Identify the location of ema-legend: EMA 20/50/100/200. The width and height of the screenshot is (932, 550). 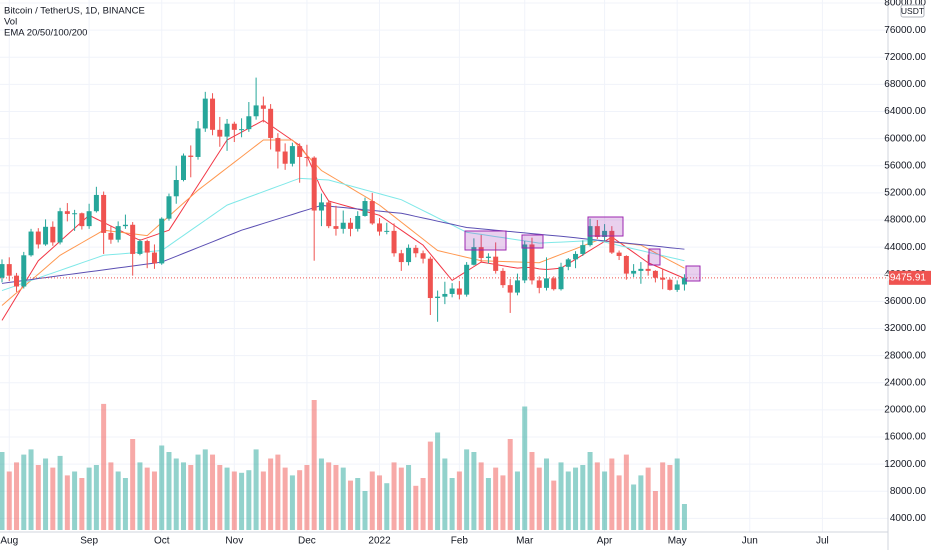
(45, 33).